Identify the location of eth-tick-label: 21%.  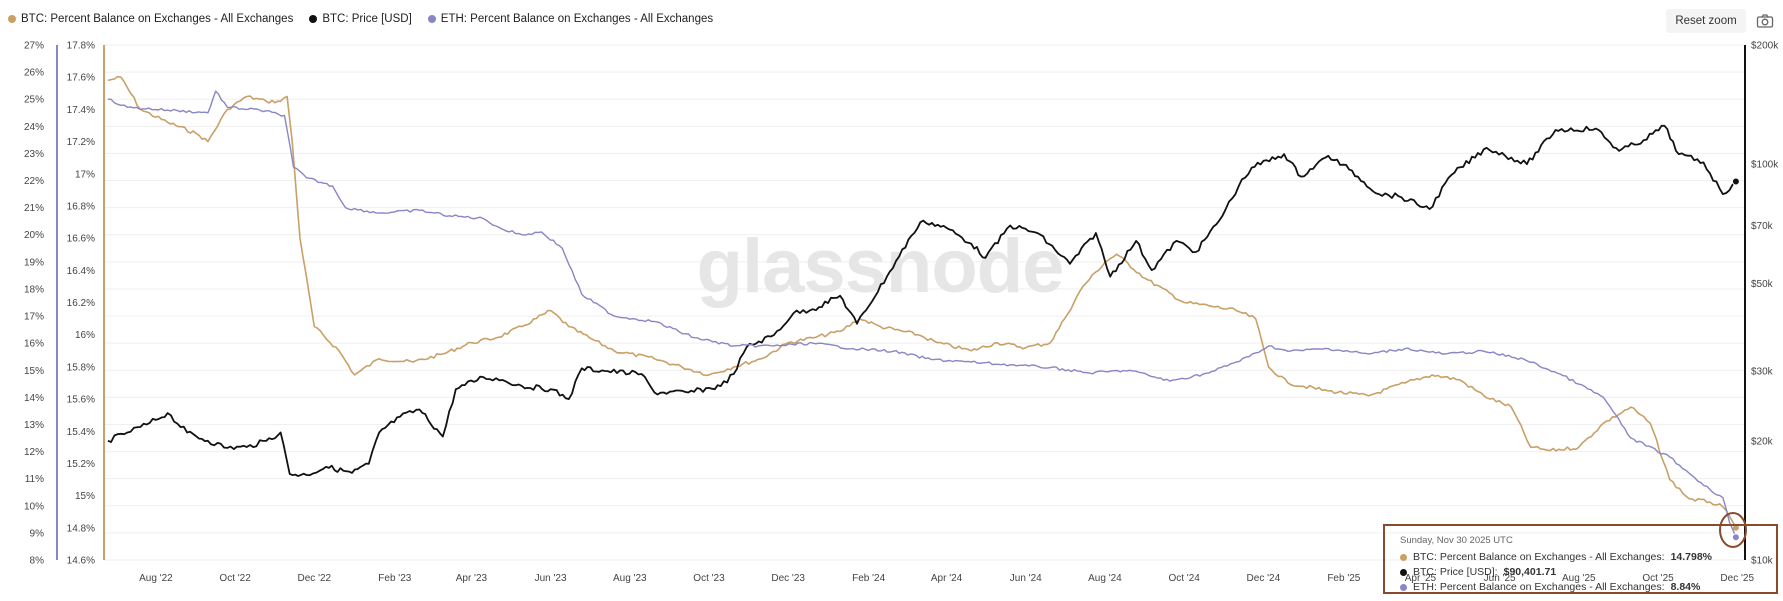
(34, 208).